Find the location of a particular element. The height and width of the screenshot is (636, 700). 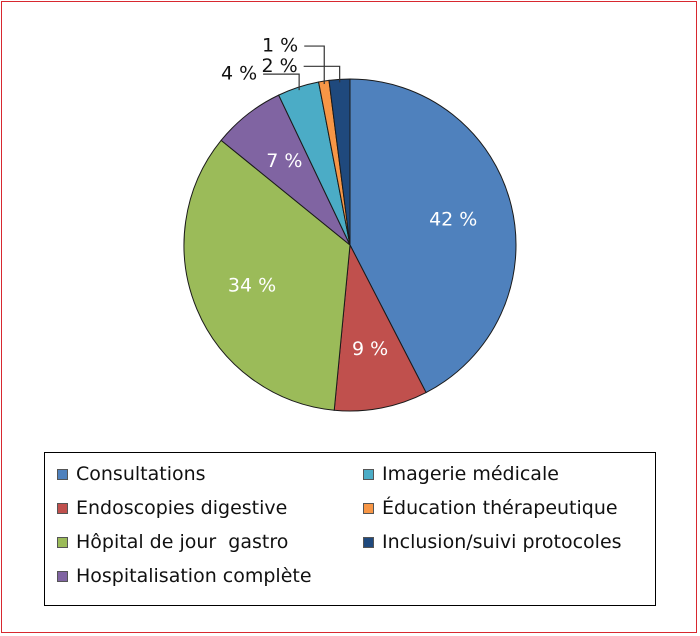

legend-item-consultations: Consultations is located at coordinates (131, 474).